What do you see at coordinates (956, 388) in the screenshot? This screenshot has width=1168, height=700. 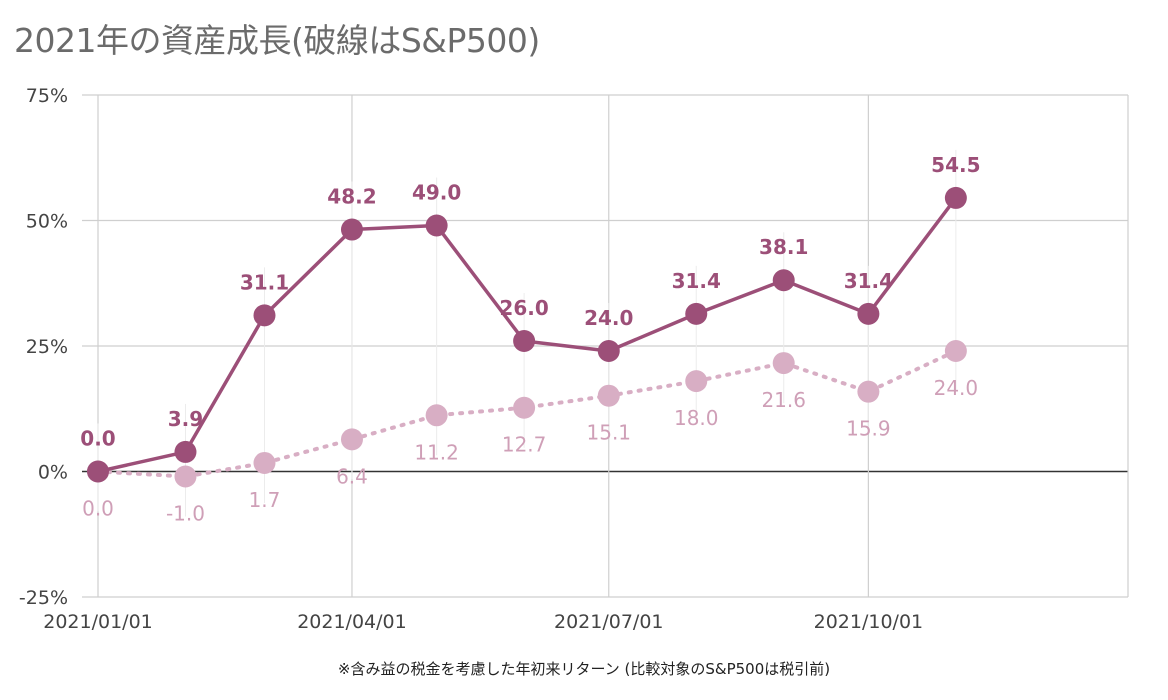 I see `sp500-data-label: 24.0` at bounding box center [956, 388].